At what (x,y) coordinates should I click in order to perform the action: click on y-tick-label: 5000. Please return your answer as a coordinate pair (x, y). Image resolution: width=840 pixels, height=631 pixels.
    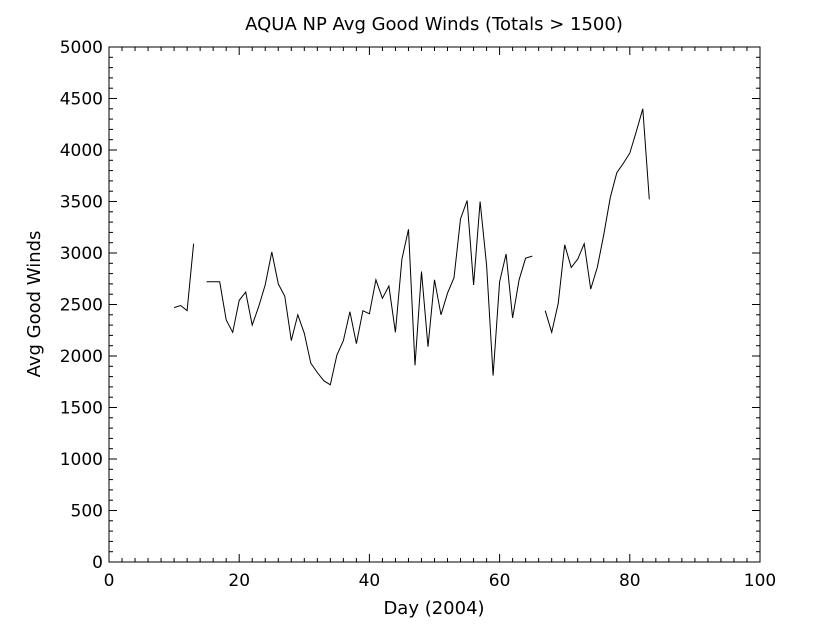
    Looking at the image, I should click on (81, 48).